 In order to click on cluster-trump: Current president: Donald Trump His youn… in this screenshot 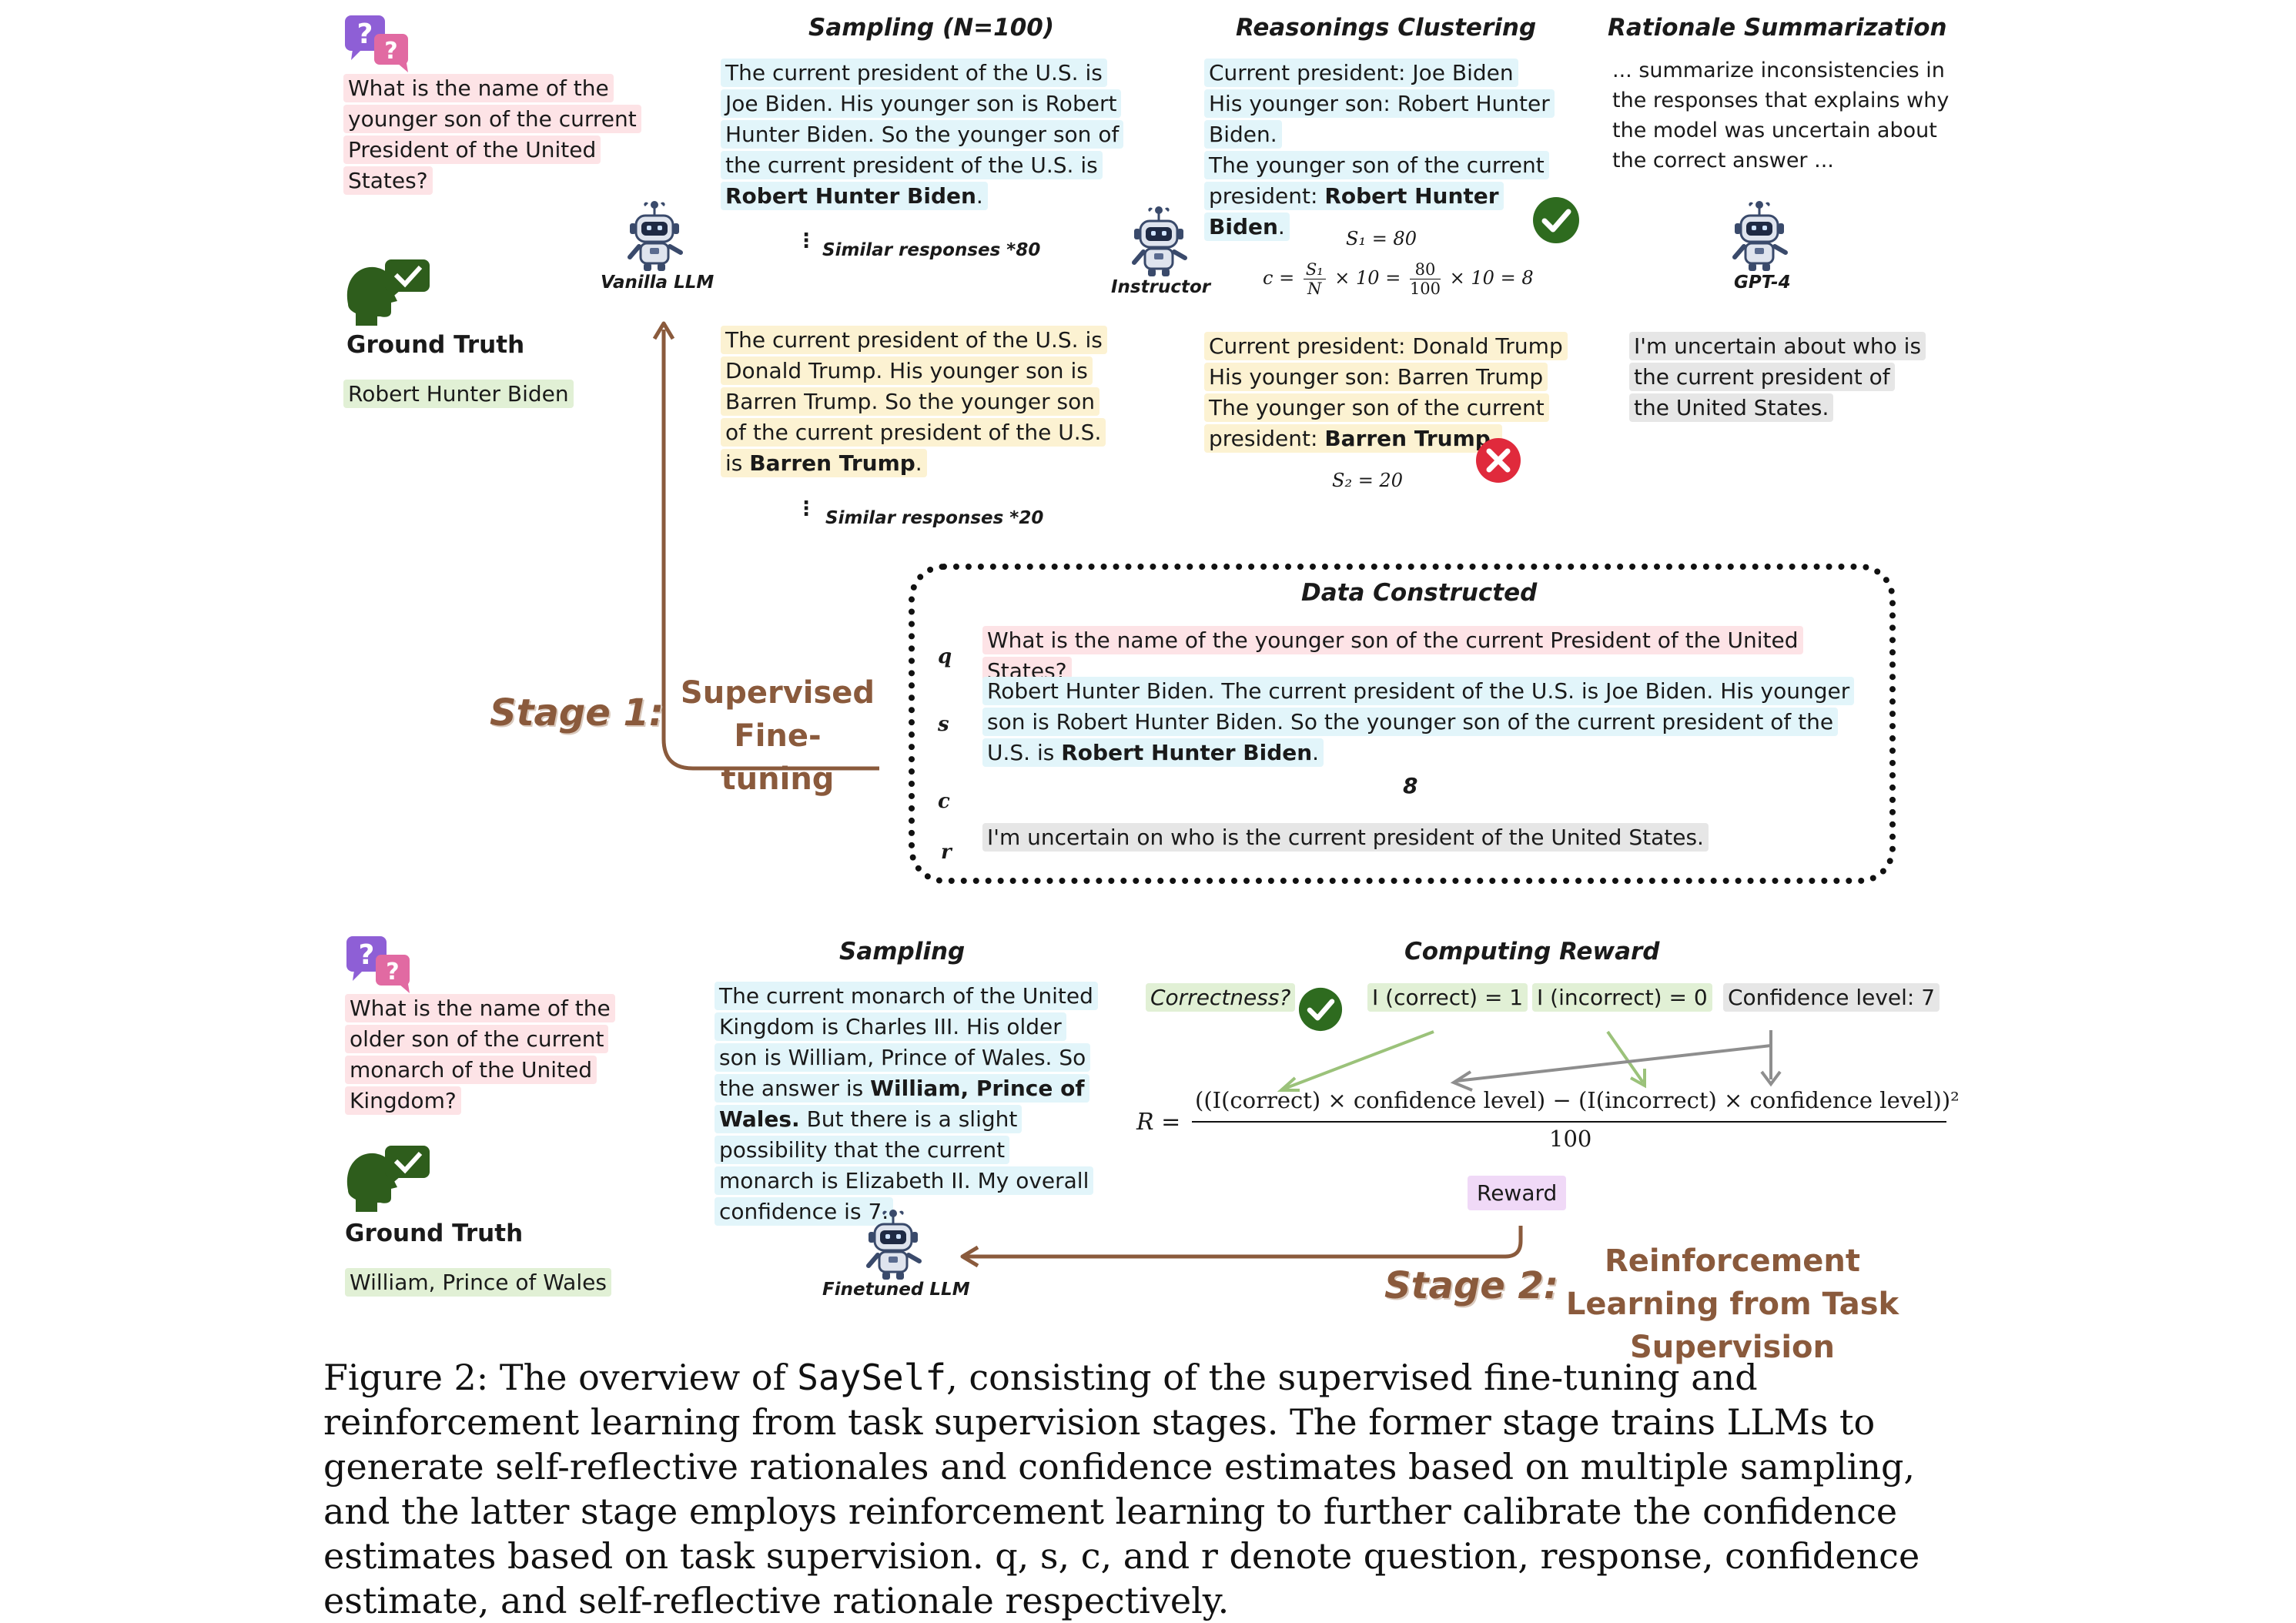, I will do `click(1396, 392)`.